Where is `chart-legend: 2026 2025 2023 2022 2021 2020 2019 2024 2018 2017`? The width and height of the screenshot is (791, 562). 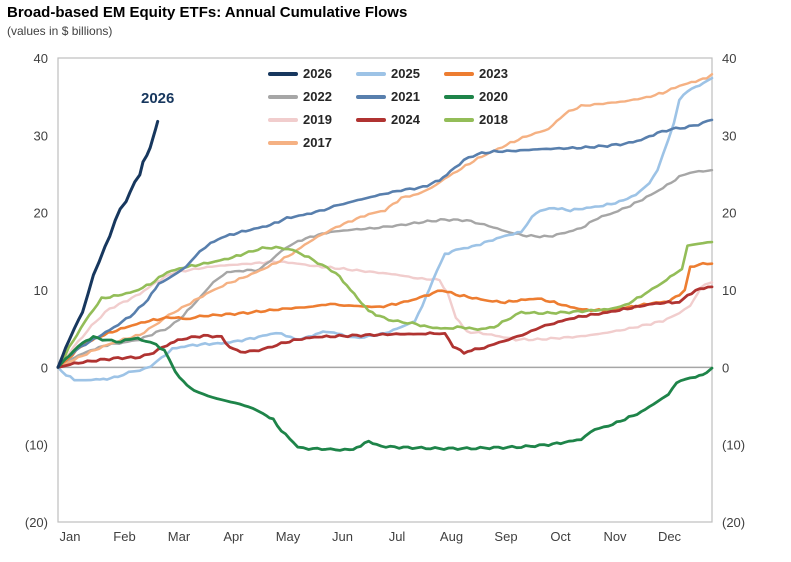
chart-legend: 2026 2025 2023 2022 2021 2020 2019 2024 2018 2017 is located at coordinates (400, 108).